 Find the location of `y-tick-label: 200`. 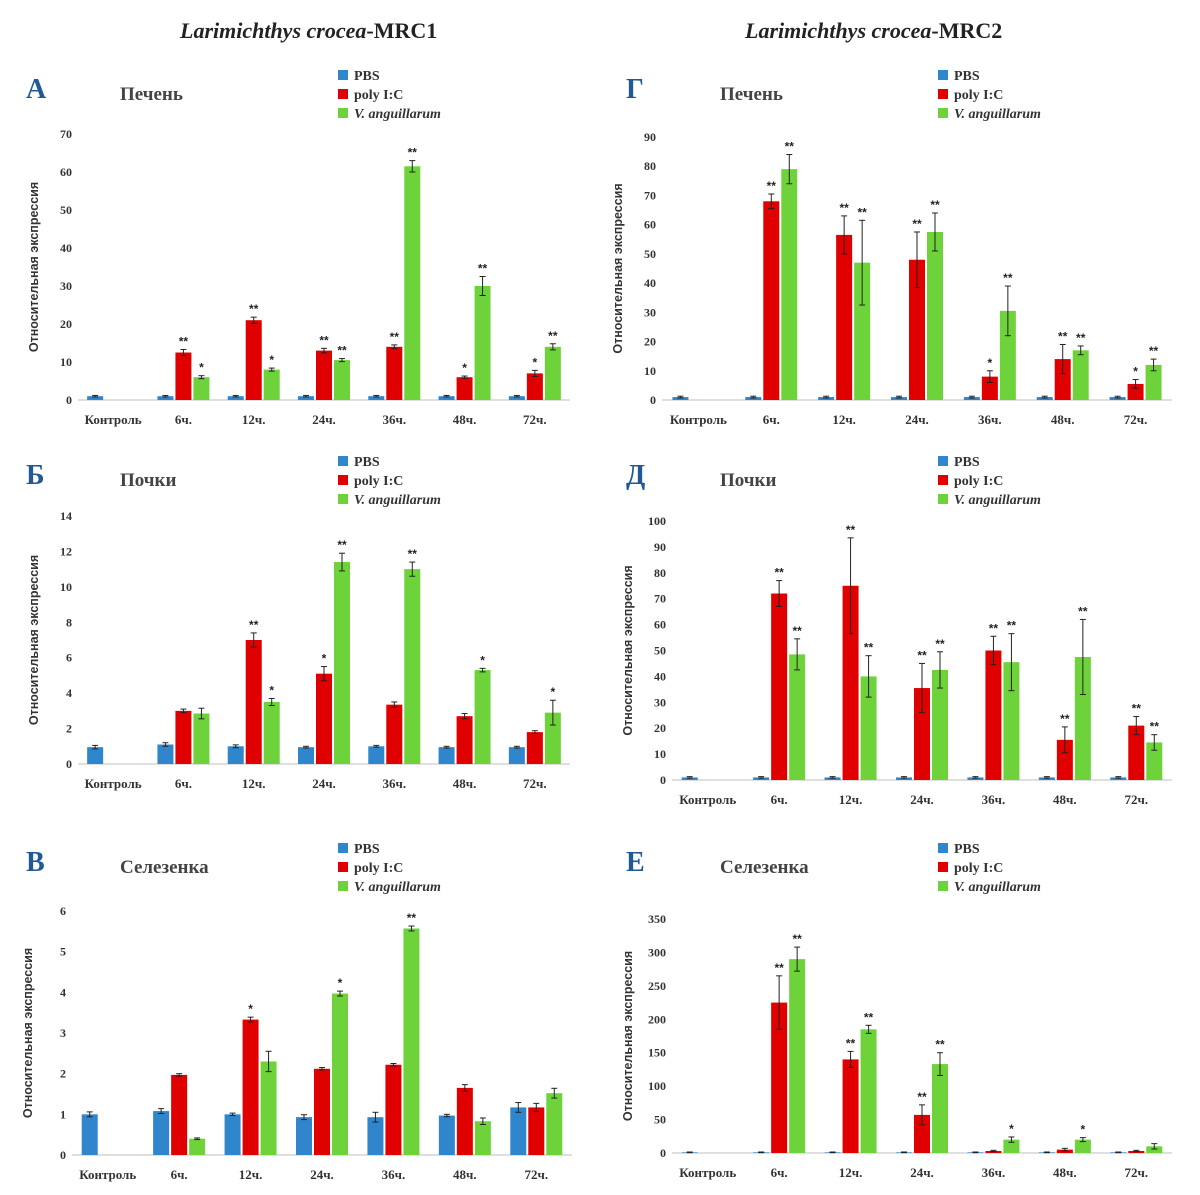

y-tick-label: 200 is located at coordinates (657, 1019).